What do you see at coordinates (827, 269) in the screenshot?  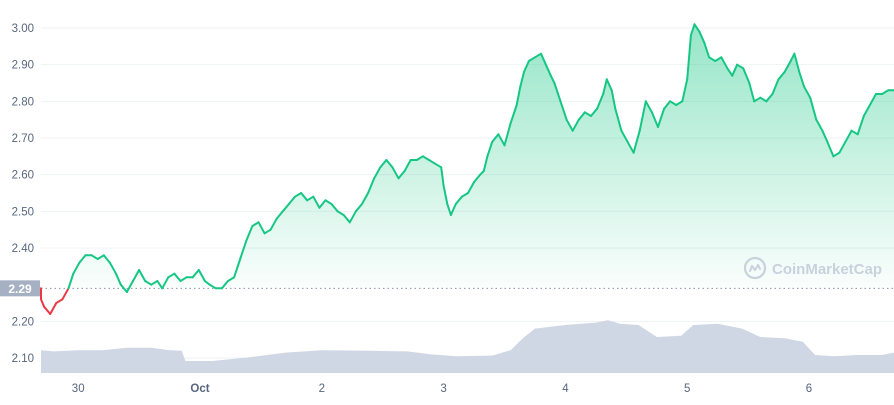 I see `watermark-brand: CoinMarketCap` at bounding box center [827, 269].